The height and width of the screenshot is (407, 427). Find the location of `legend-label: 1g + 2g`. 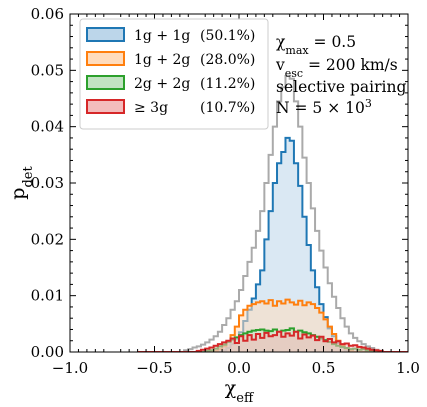

legend-label: 1g + 2g is located at coordinates (162, 60).